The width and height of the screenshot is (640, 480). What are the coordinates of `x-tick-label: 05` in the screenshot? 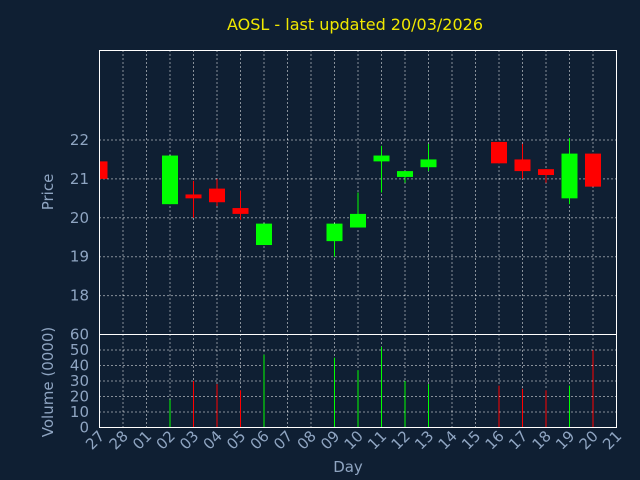 It's located at (236, 440).